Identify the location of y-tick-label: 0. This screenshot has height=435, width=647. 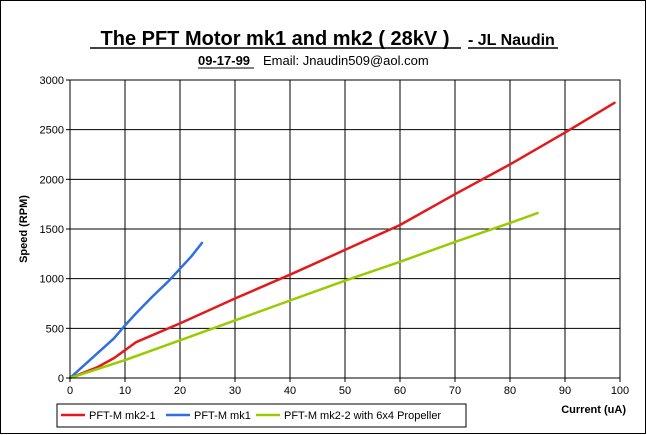
(61, 379).